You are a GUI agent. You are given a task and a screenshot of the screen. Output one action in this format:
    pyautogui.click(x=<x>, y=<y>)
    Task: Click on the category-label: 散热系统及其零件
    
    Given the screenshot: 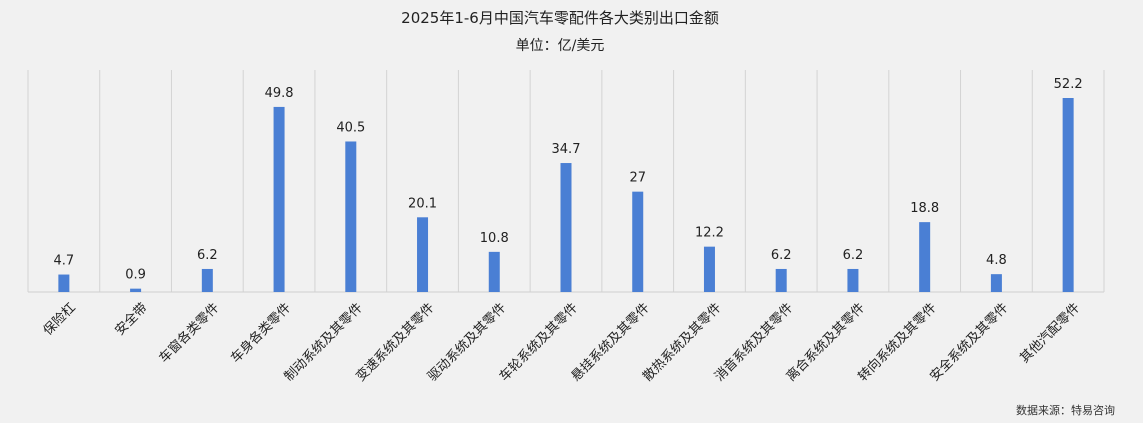 What is the action you would take?
    pyautogui.click(x=682, y=342)
    